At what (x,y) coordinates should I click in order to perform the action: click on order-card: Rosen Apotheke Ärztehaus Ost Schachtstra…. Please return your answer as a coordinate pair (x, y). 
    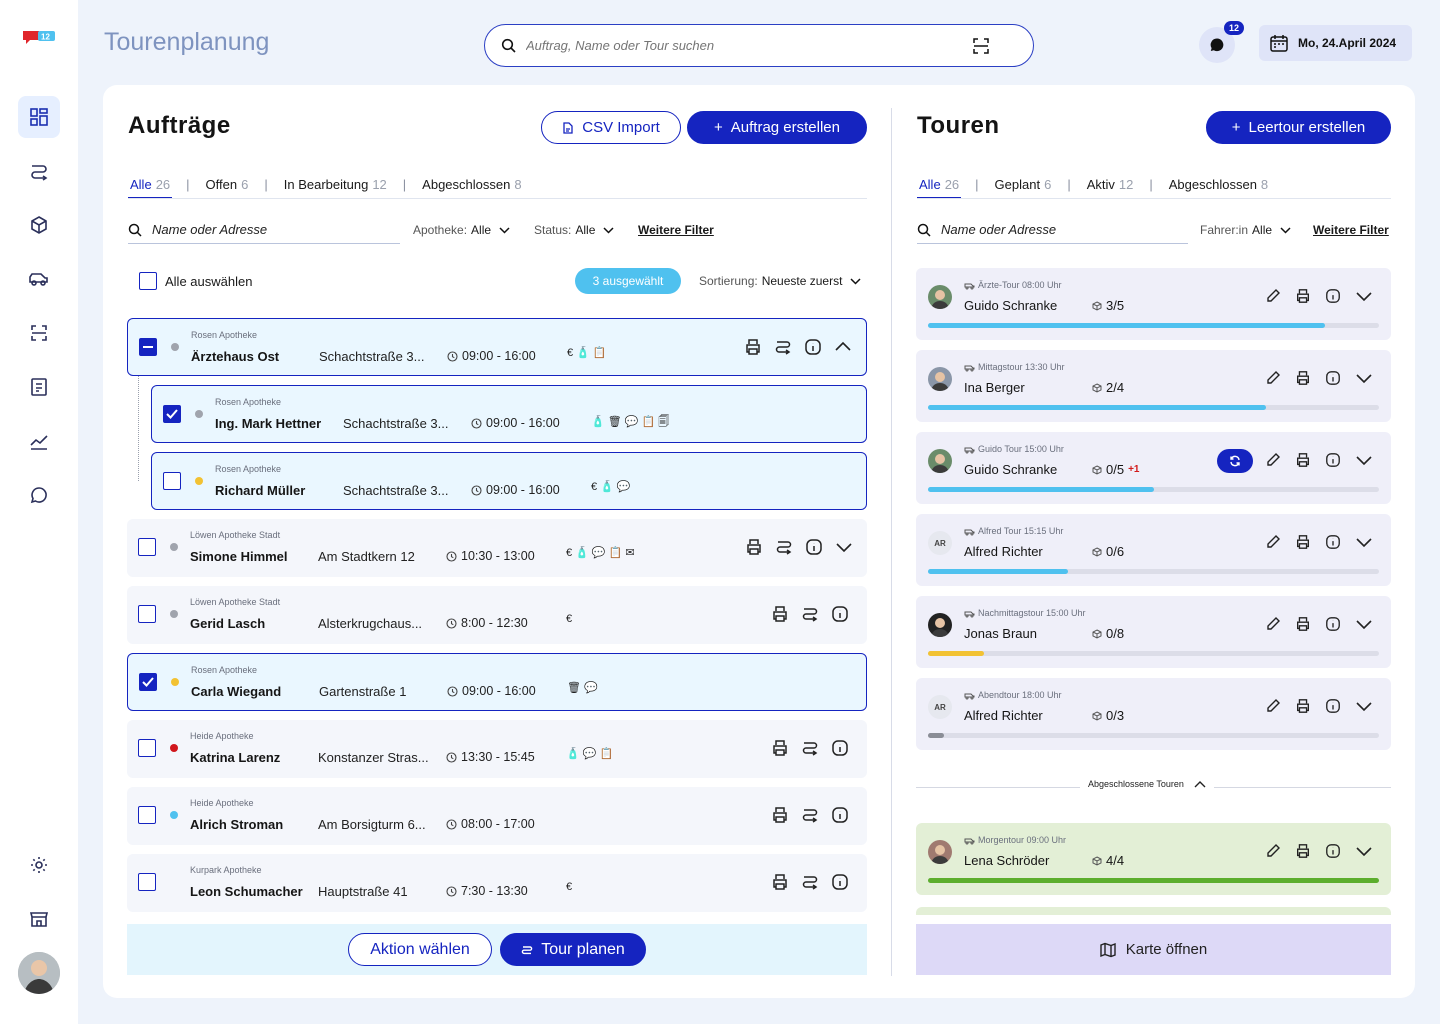
    Looking at the image, I should click on (497, 347).